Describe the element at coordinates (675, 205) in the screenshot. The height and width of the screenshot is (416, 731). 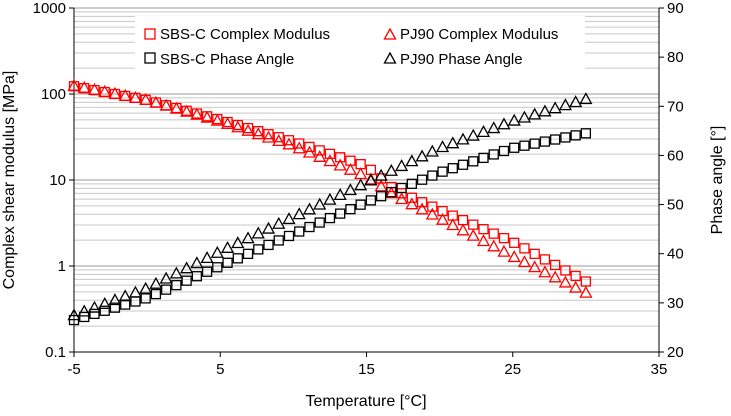
I see `right-tick-label: 50` at that location.